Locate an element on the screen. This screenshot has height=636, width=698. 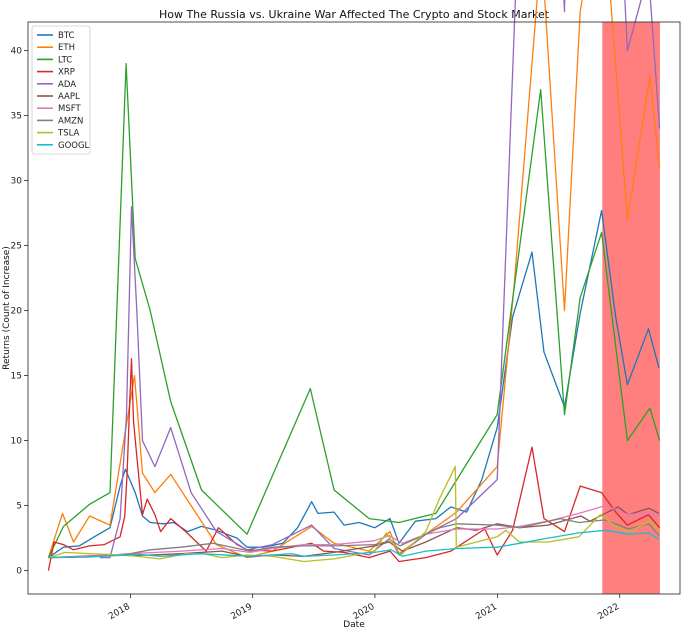
legend-label: XRP is located at coordinates (66, 73).